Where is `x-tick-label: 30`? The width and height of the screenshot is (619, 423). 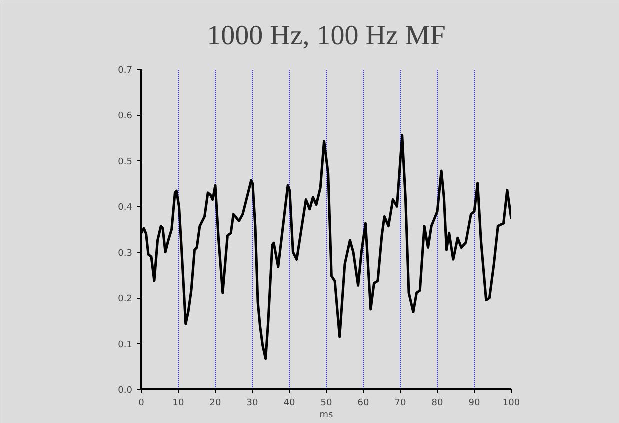 x-tick-label: 30 is located at coordinates (252, 403).